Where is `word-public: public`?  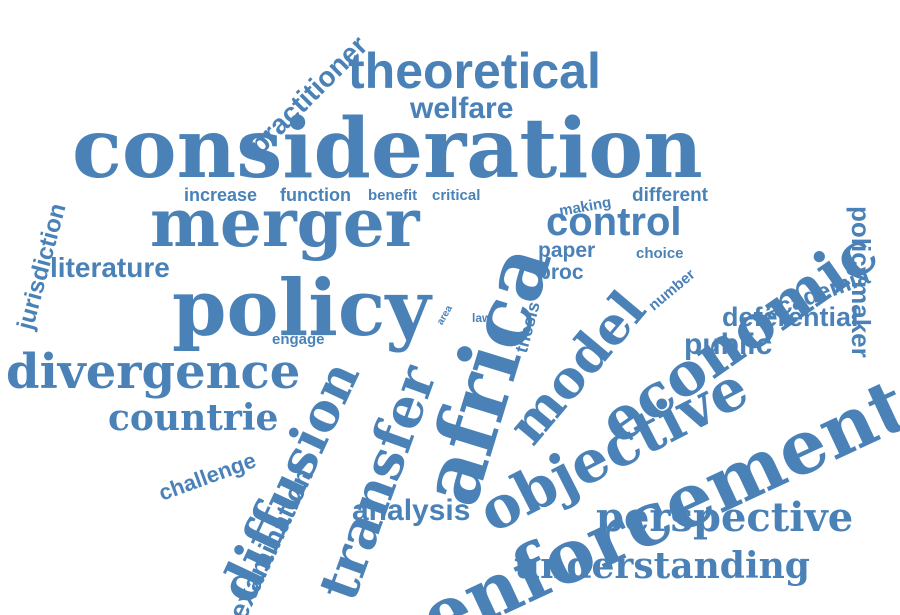
word-public: public is located at coordinates (728, 344).